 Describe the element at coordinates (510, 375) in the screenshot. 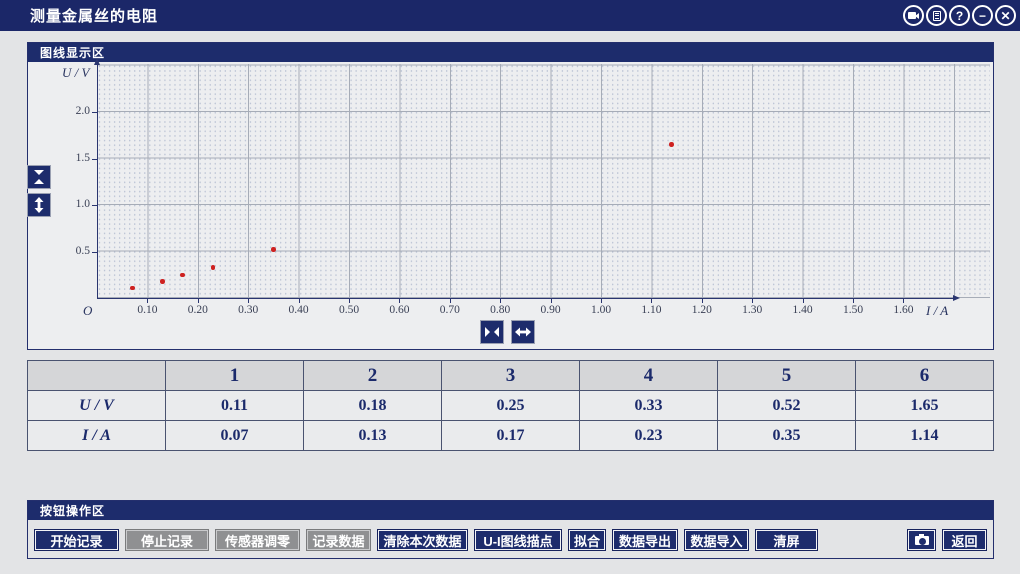

I see `table-column-header: 3` at that location.